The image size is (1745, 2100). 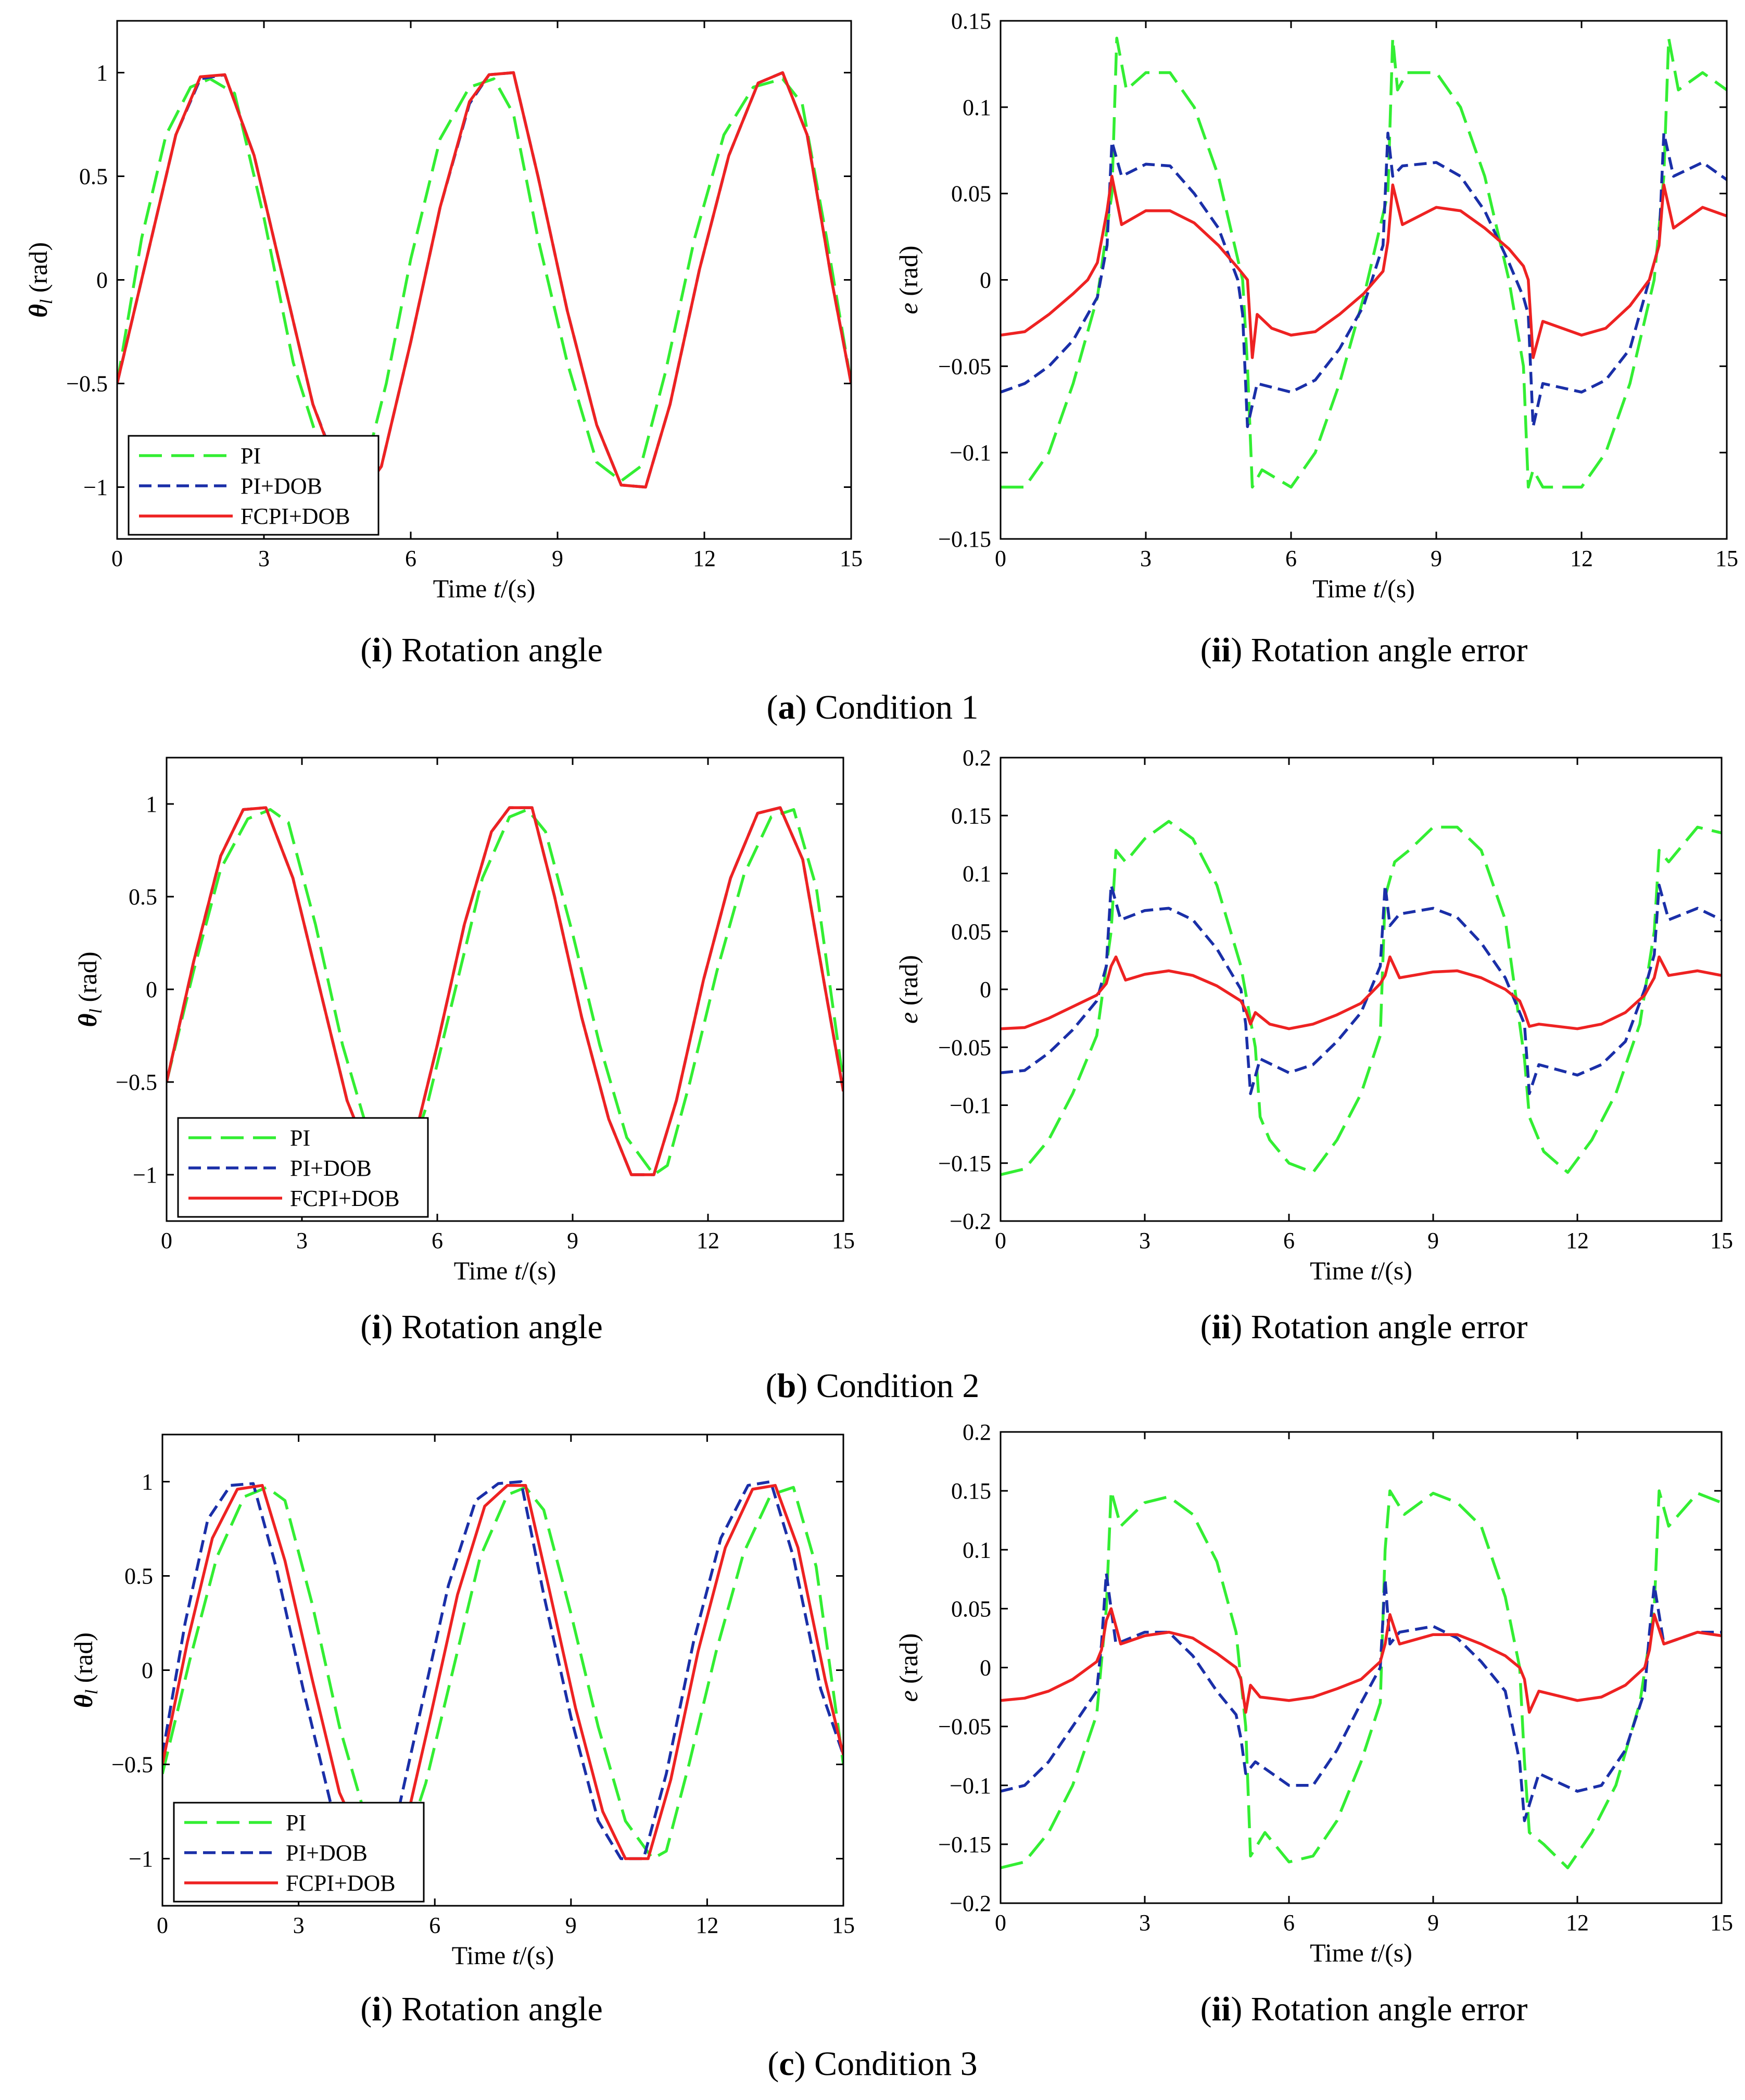 What do you see at coordinates (303, 1167) in the screenshot?
I see `legend: PI PI+DOB FCPI+DOB` at bounding box center [303, 1167].